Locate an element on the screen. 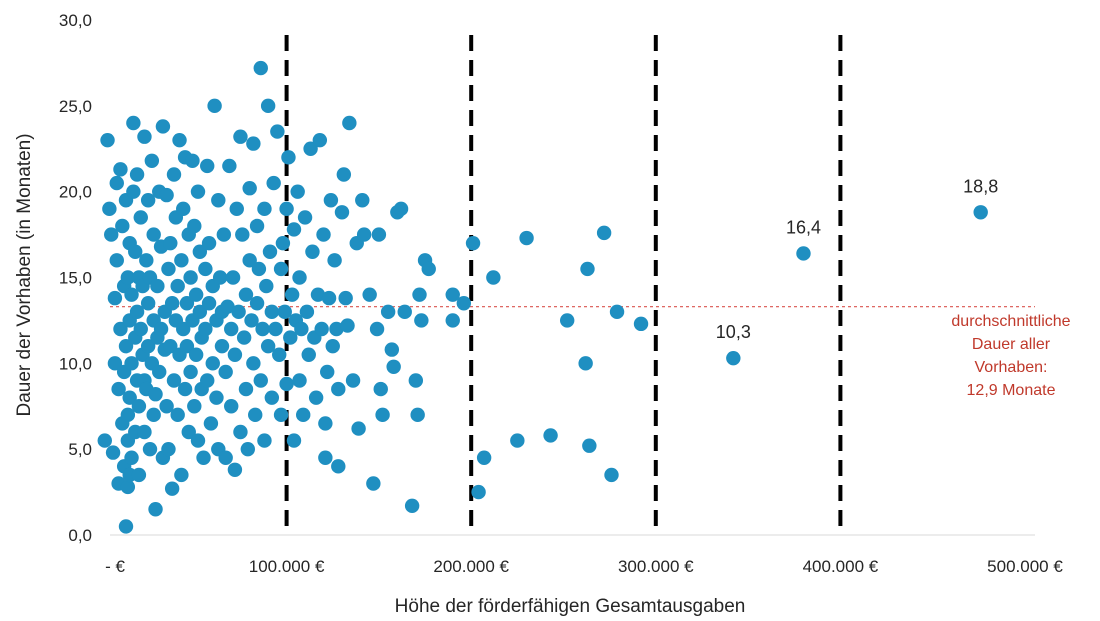  x-tick-label: 500.000 € is located at coordinates (1025, 566).